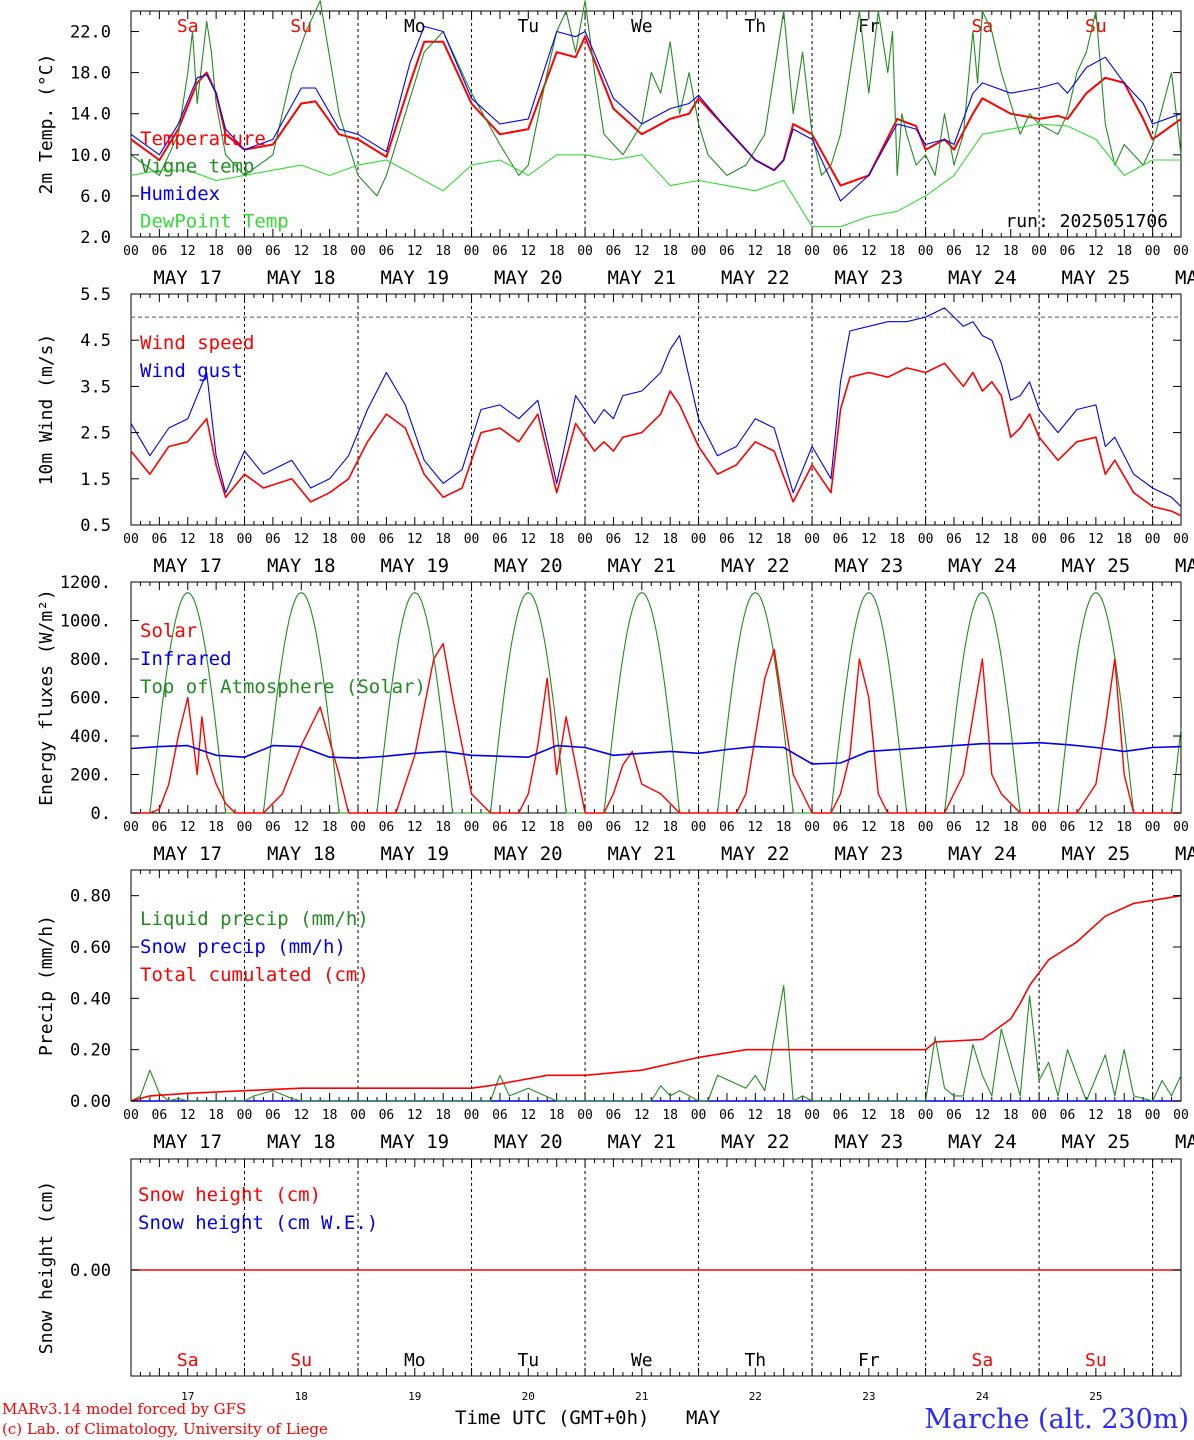  What do you see at coordinates (46, 124) in the screenshot?
I see `y-axis-label: 2m Temp. (°C)` at bounding box center [46, 124].